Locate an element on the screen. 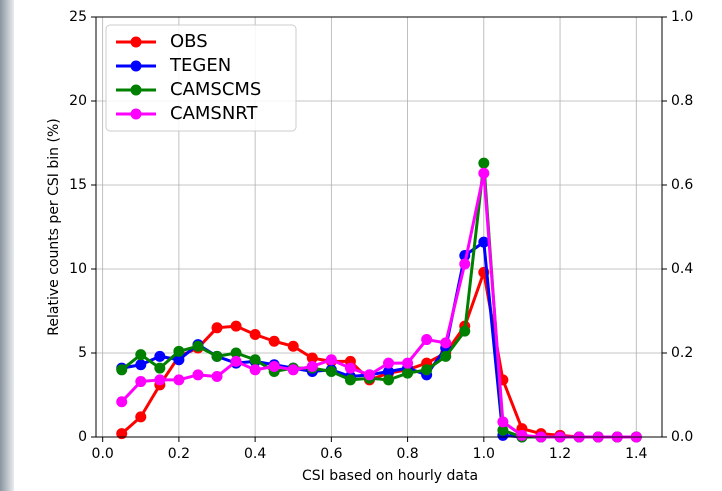 This screenshot has height=491, width=722. background-image-strip is located at coordinates (7, 245).